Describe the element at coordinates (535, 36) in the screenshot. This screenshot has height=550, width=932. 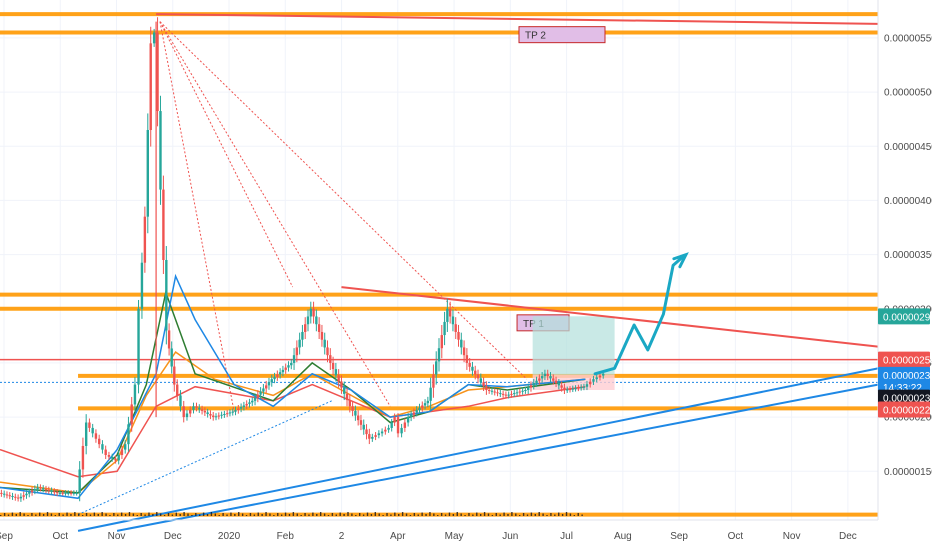
I see `tp-zone-label: TP 2` at that location.